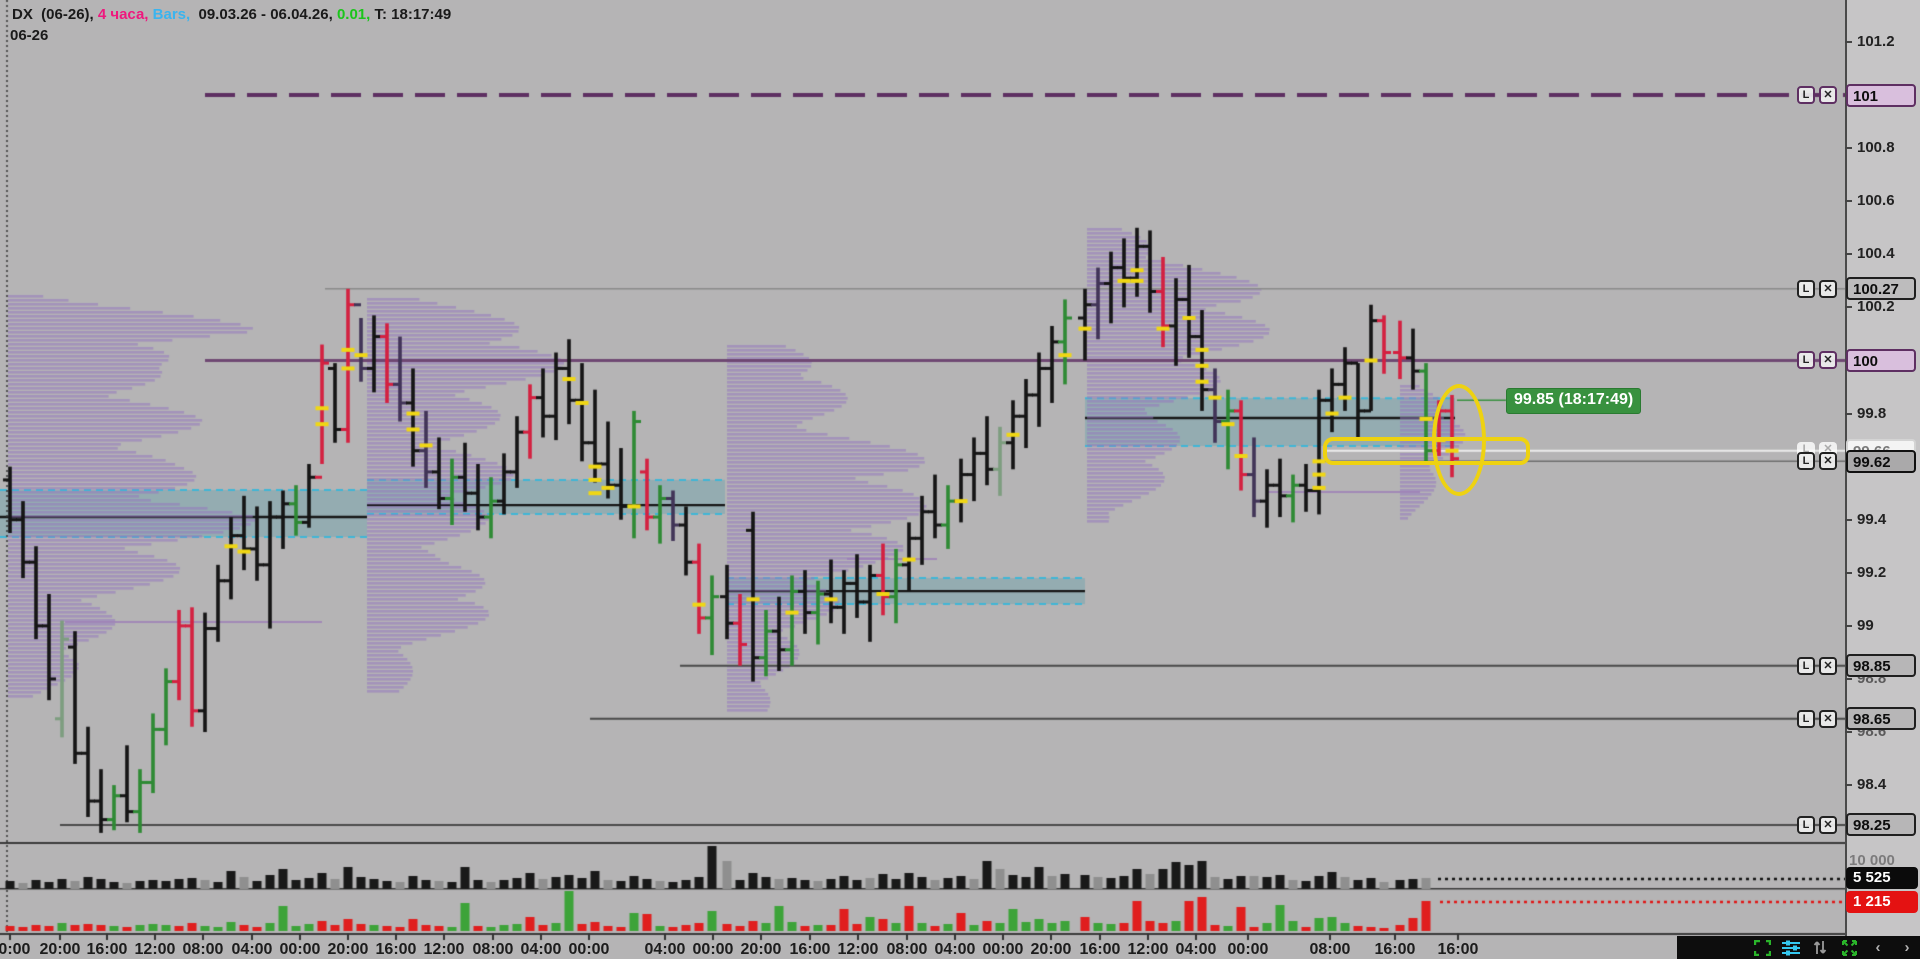  Describe the element at coordinates (355, 14) in the screenshot. I see `tick-step-label: 0.01,` at that location.